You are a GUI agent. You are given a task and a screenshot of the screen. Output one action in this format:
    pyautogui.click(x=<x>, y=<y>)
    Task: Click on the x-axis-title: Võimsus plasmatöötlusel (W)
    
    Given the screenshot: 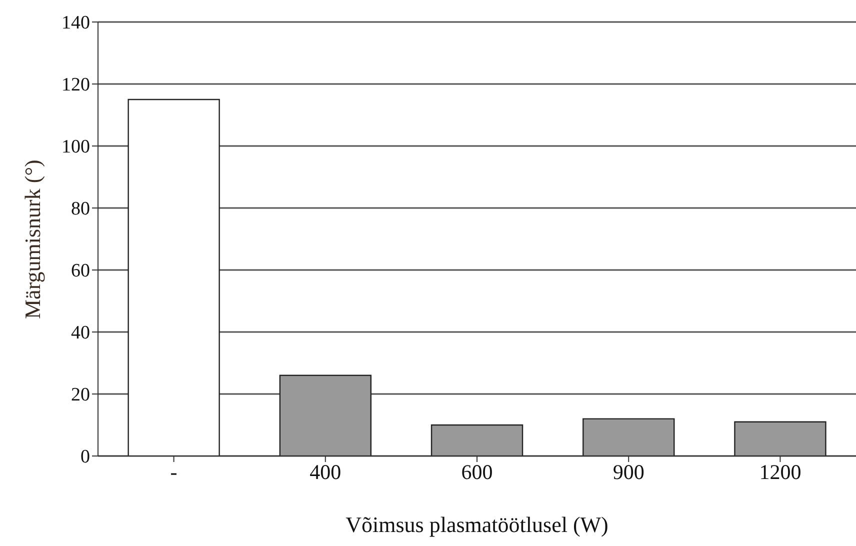 What is the action you would take?
    pyautogui.click(x=477, y=524)
    